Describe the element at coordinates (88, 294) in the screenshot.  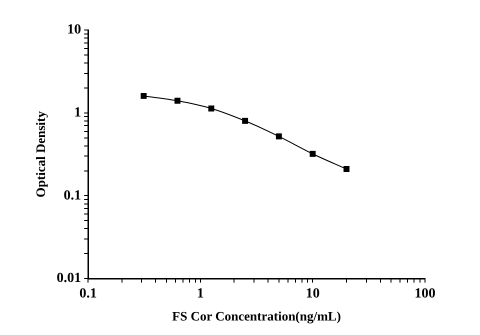
I see `x-tick-label: 0.1` at that location.